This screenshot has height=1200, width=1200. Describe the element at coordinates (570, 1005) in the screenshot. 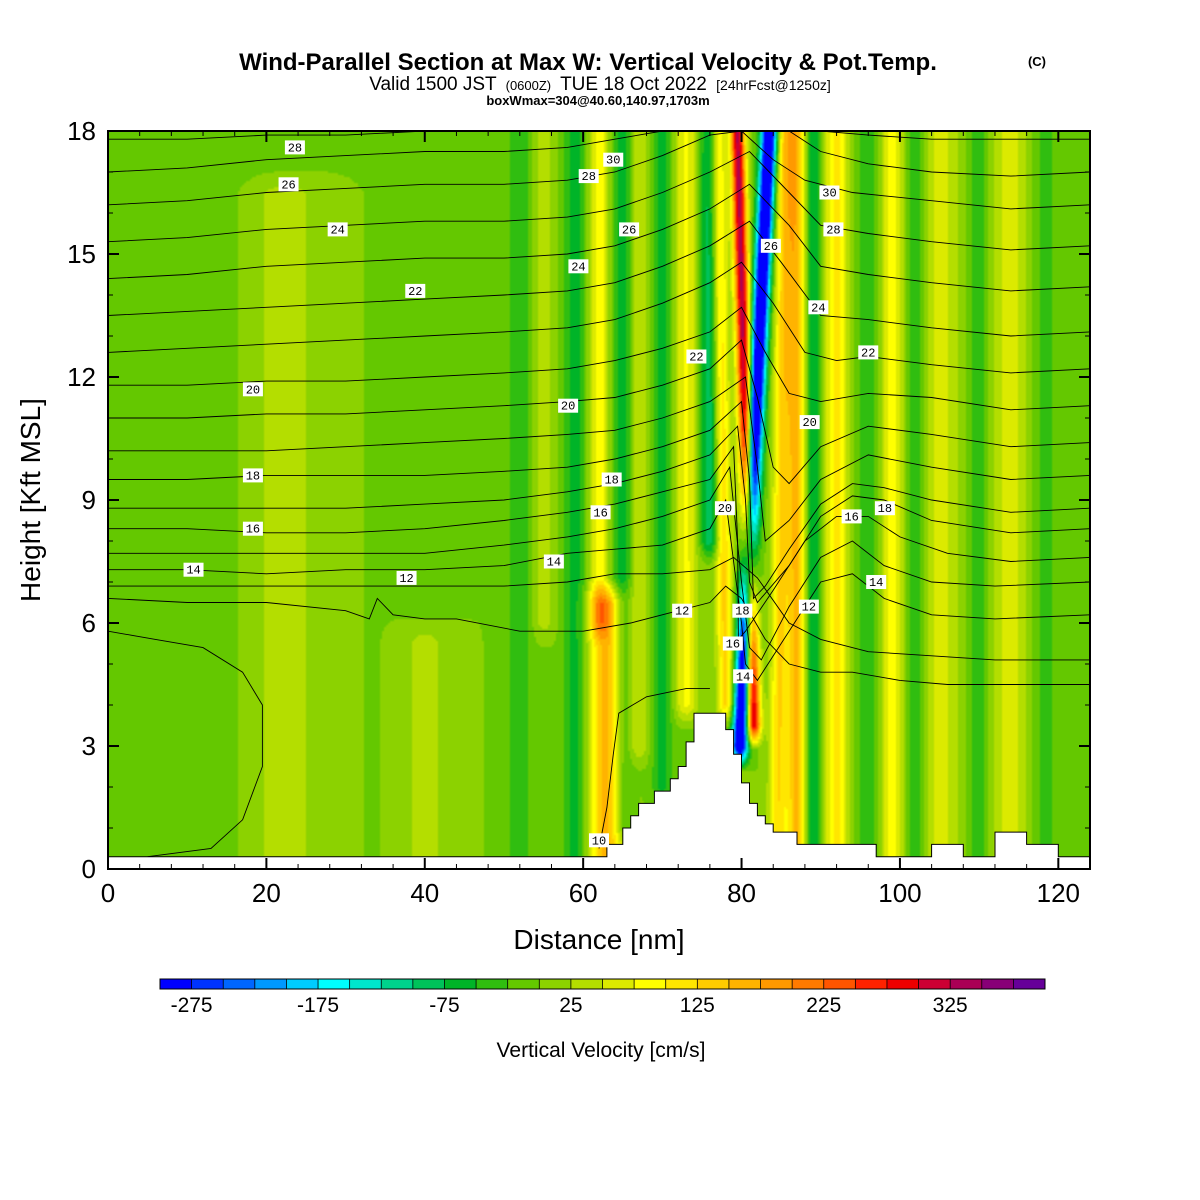

I see `colorbar-tick-label: 25` at that location.